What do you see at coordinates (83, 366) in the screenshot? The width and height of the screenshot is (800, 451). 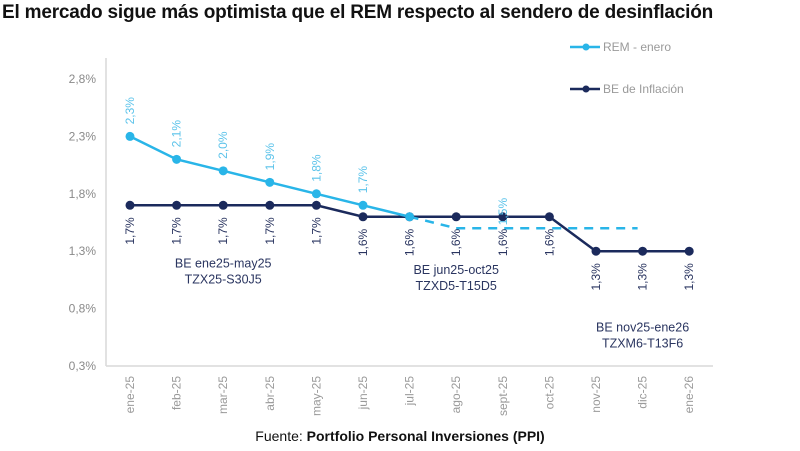 I see `y-tick-label: 0,3%` at bounding box center [83, 366].